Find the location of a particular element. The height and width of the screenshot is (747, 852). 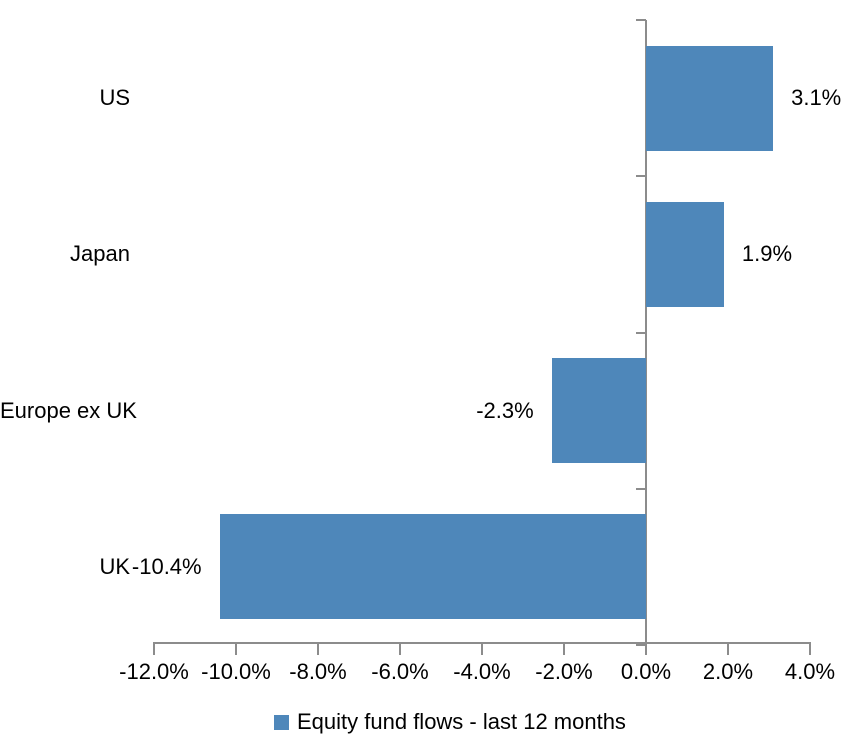

x-tick-label: -4.0% is located at coordinates (482, 671).